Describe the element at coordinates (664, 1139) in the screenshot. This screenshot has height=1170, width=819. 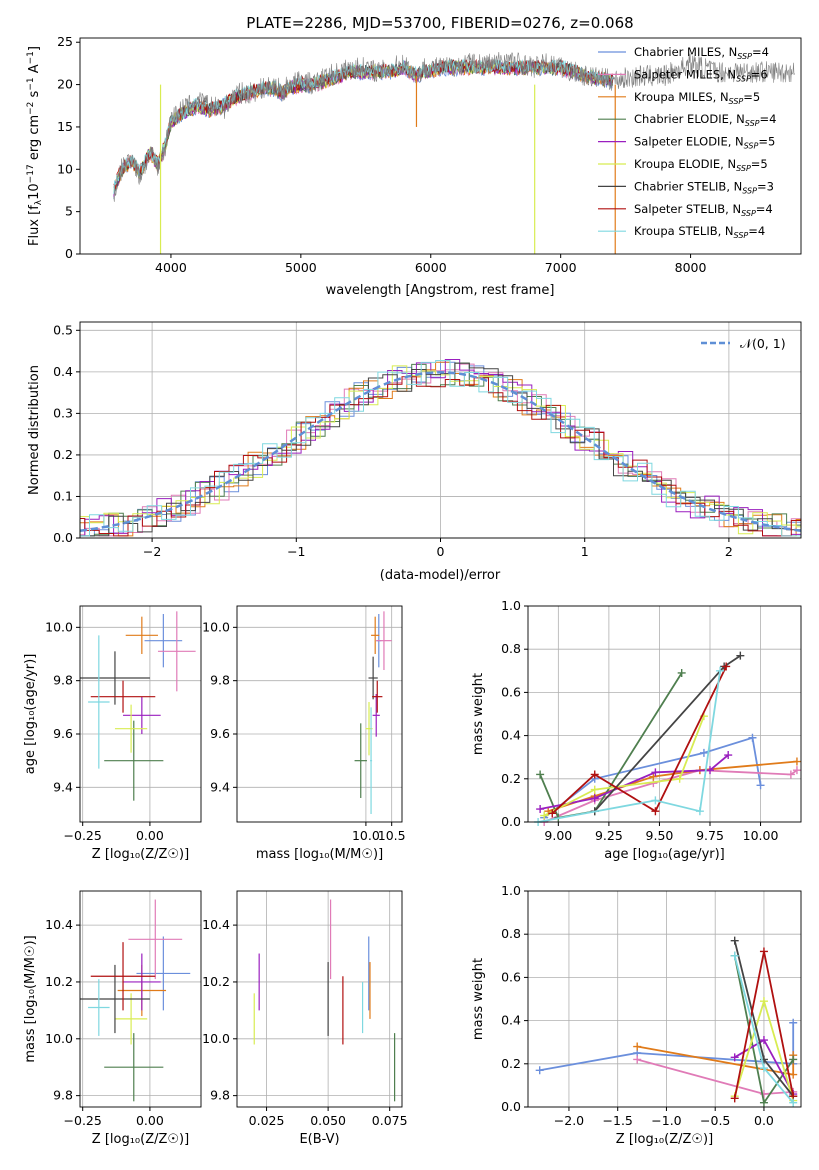
I see `Z-weight-xlabel: Z [log₁₀(Z/Z☉)]` at that location.